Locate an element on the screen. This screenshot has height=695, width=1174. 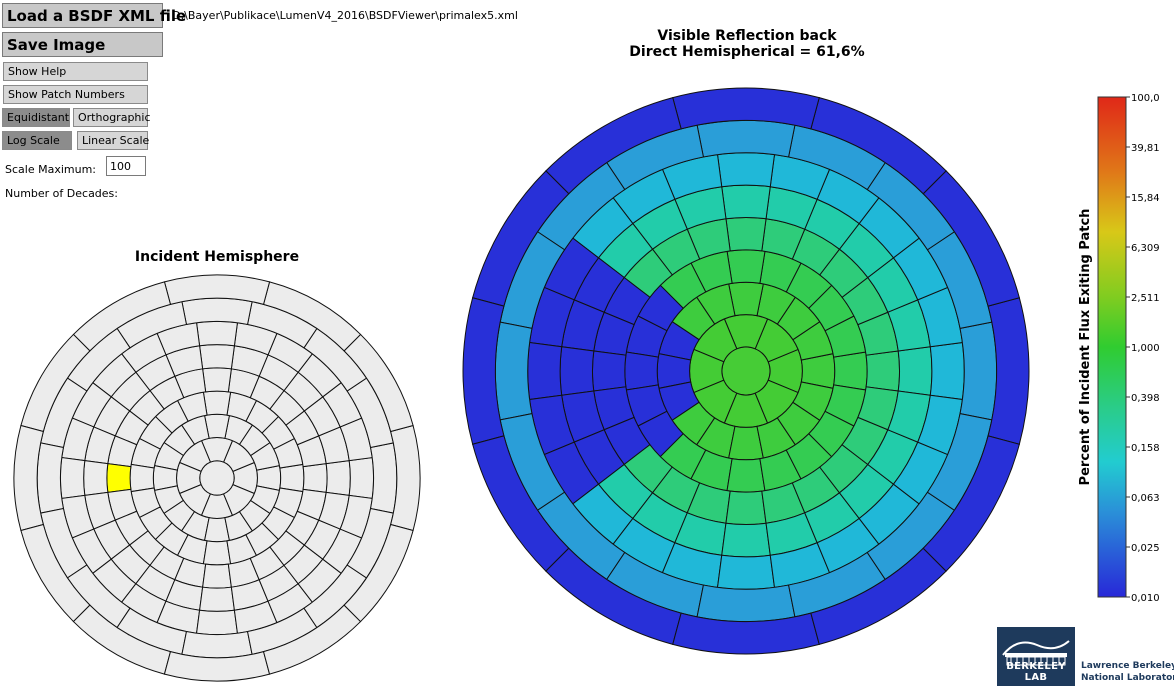
scale-tick-label: 1,000 is located at coordinates (1145, 348).